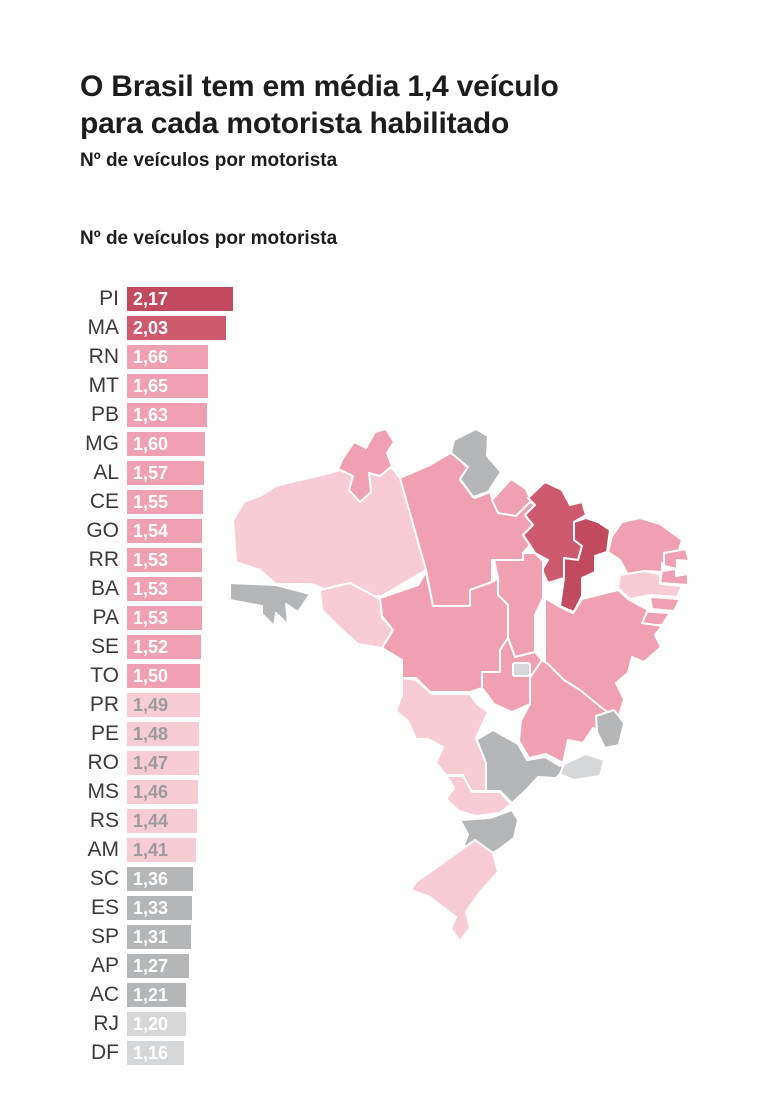 This screenshot has height=1115, width=768. Describe the element at coordinates (521, 669) in the screenshot. I see `state-DF-shape` at that location.